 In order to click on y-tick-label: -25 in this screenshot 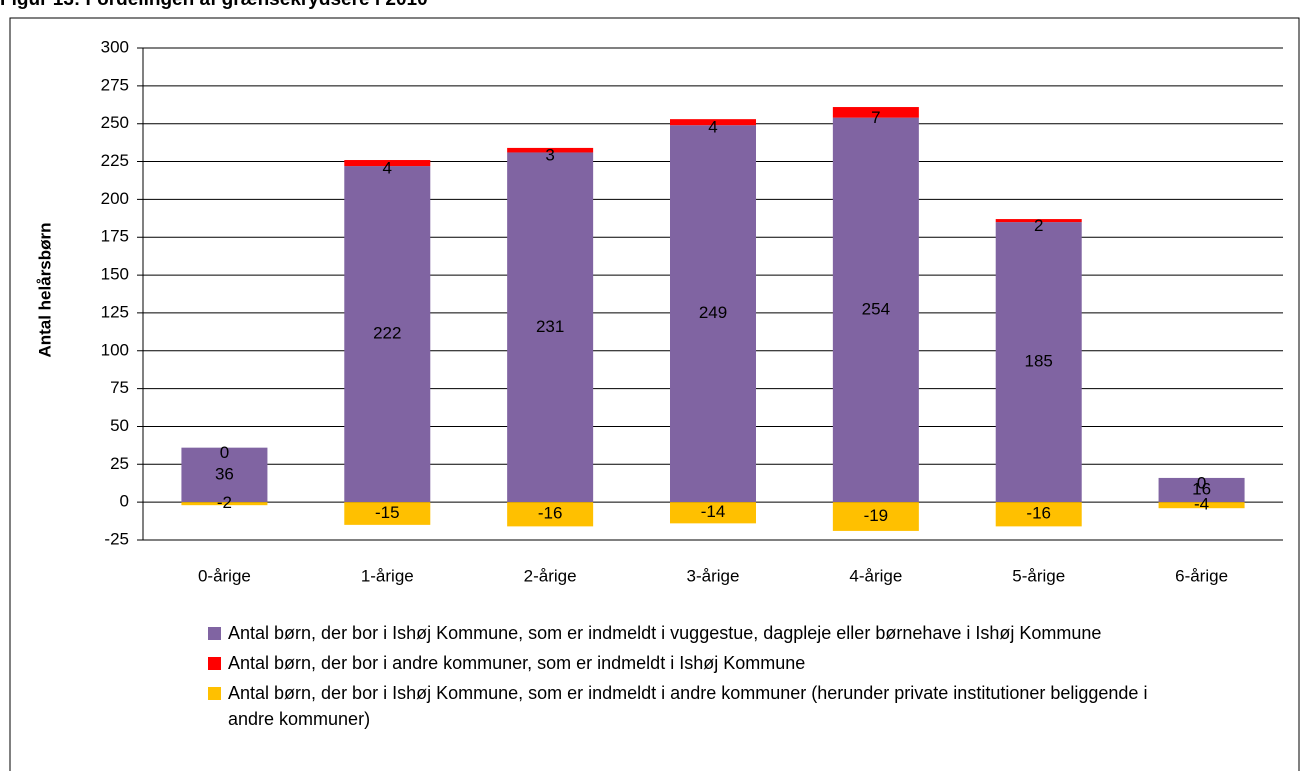, I will do `click(116, 538)`.